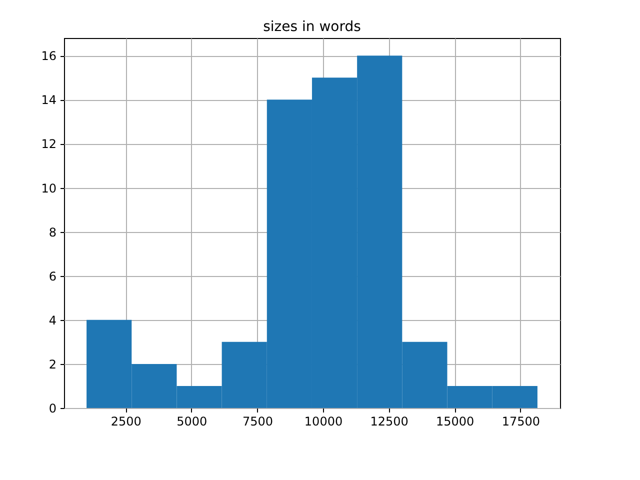 This screenshot has height=480, width=640. I want to click on y-tick-label: 16, so click(48, 56).